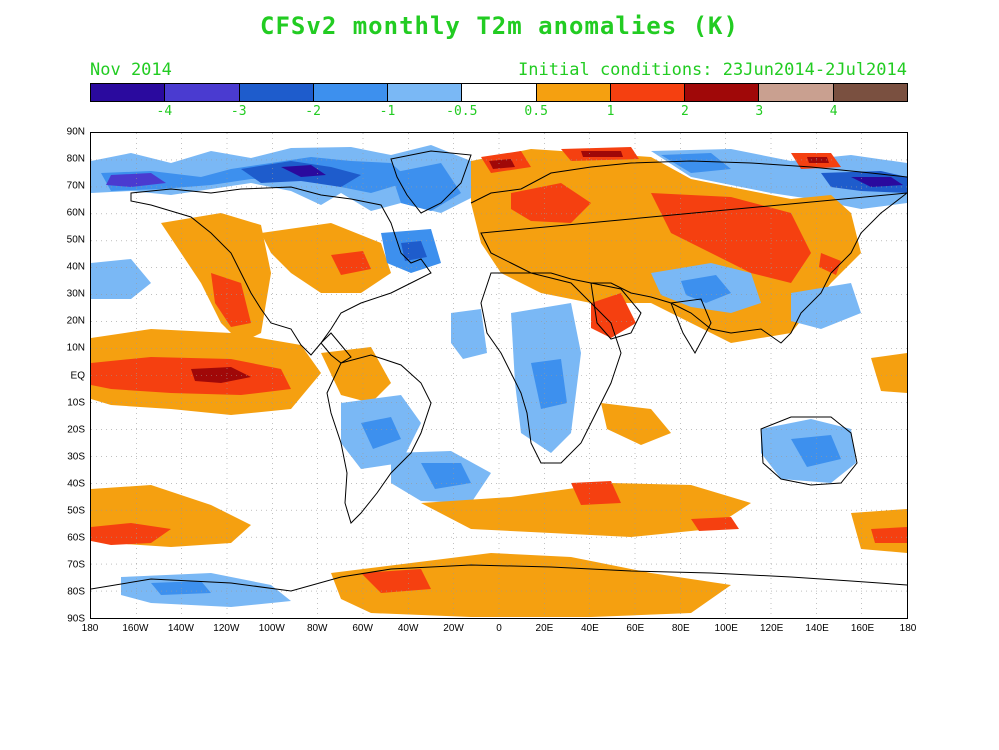 The height and width of the screenshot is (750, 999). What do you see at coordinates (589, 628) in the screenshot?
I see `longitude-label: 40E` at bounding box center [589, 628].